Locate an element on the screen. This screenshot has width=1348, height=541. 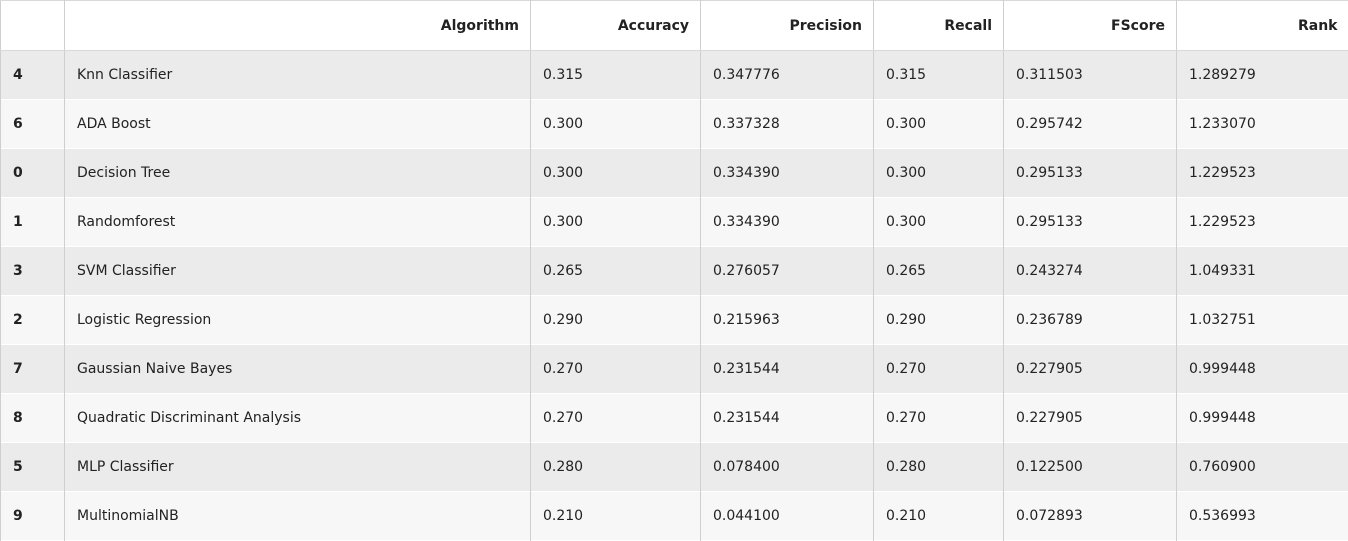
fscore-column-header: FScore is located at coordinates (1090, 26).